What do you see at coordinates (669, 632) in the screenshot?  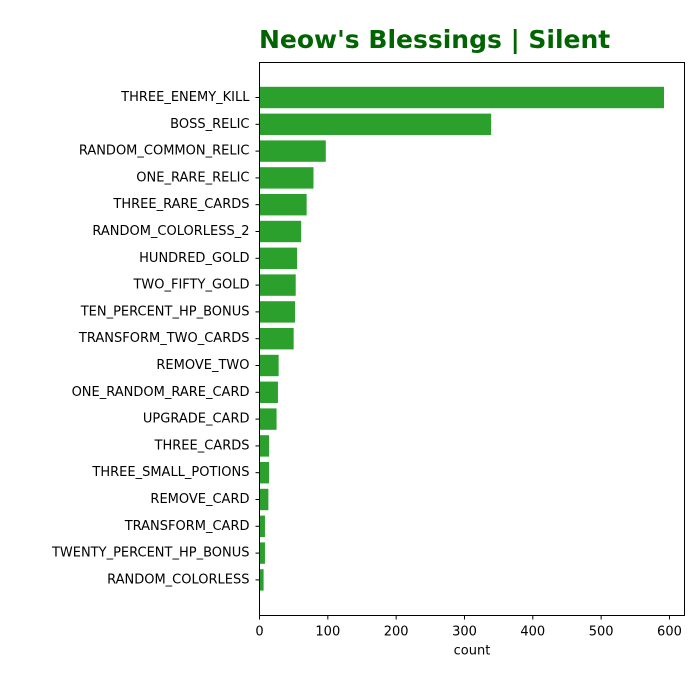 I see `x-tick-label: 600` at bounding box center [669, 632].